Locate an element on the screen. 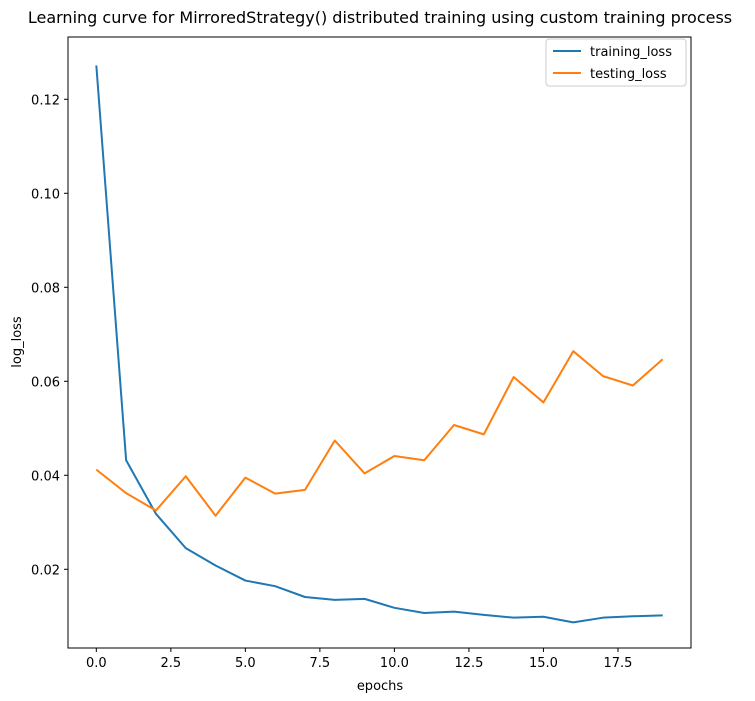  y-tick-label: 0.10 is located at coordinates (45, 194).